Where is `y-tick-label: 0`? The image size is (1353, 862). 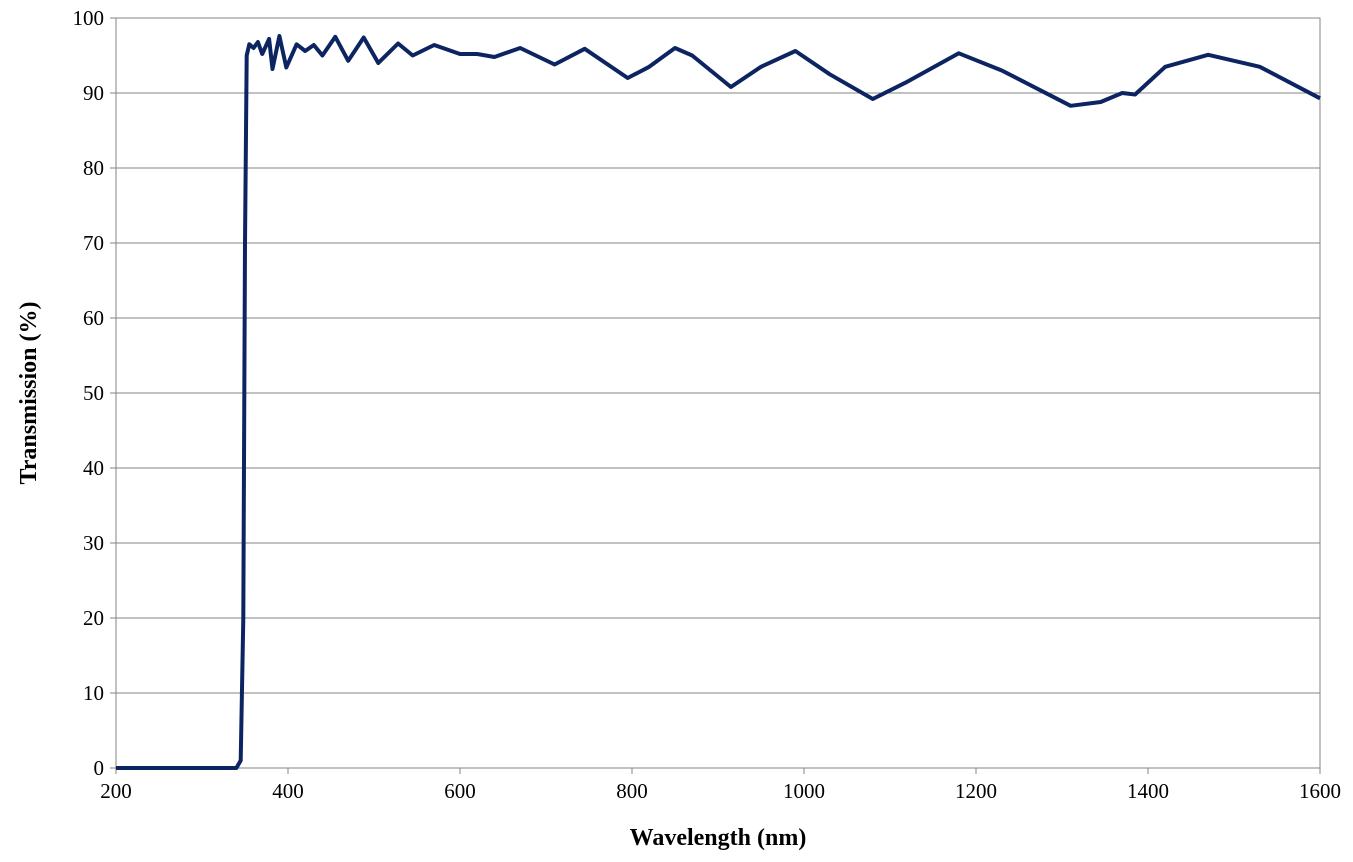 y-tick-label: 0 is located at coordinates (99, 768).